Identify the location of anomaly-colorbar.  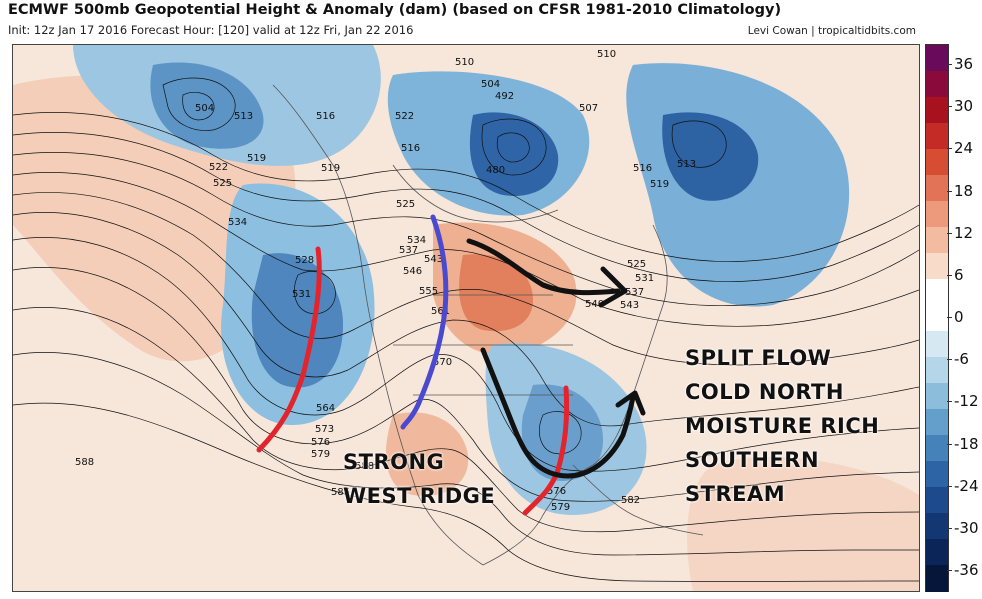
(937, 318).